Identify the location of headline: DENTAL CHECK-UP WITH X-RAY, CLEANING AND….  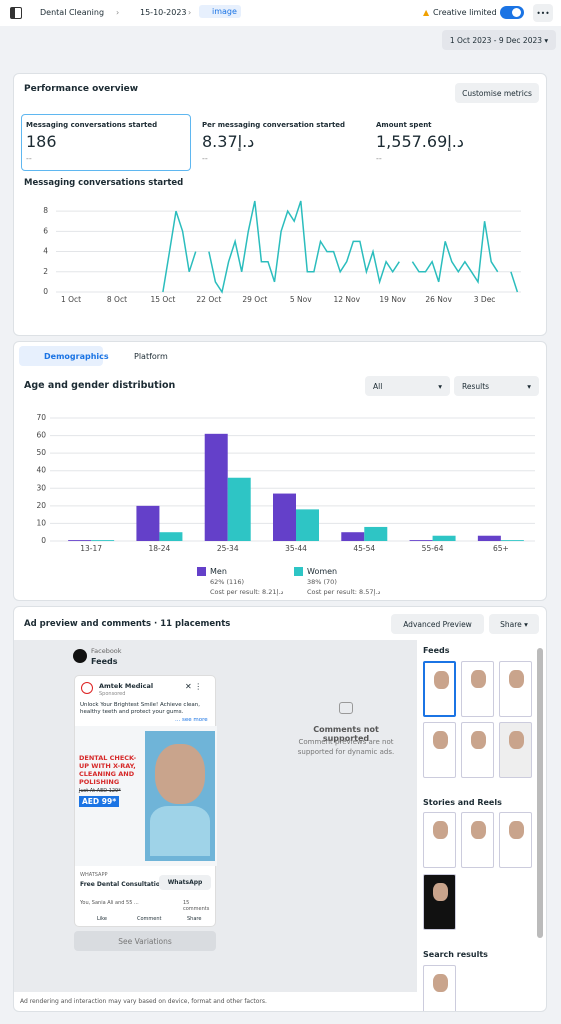
(108, 770).